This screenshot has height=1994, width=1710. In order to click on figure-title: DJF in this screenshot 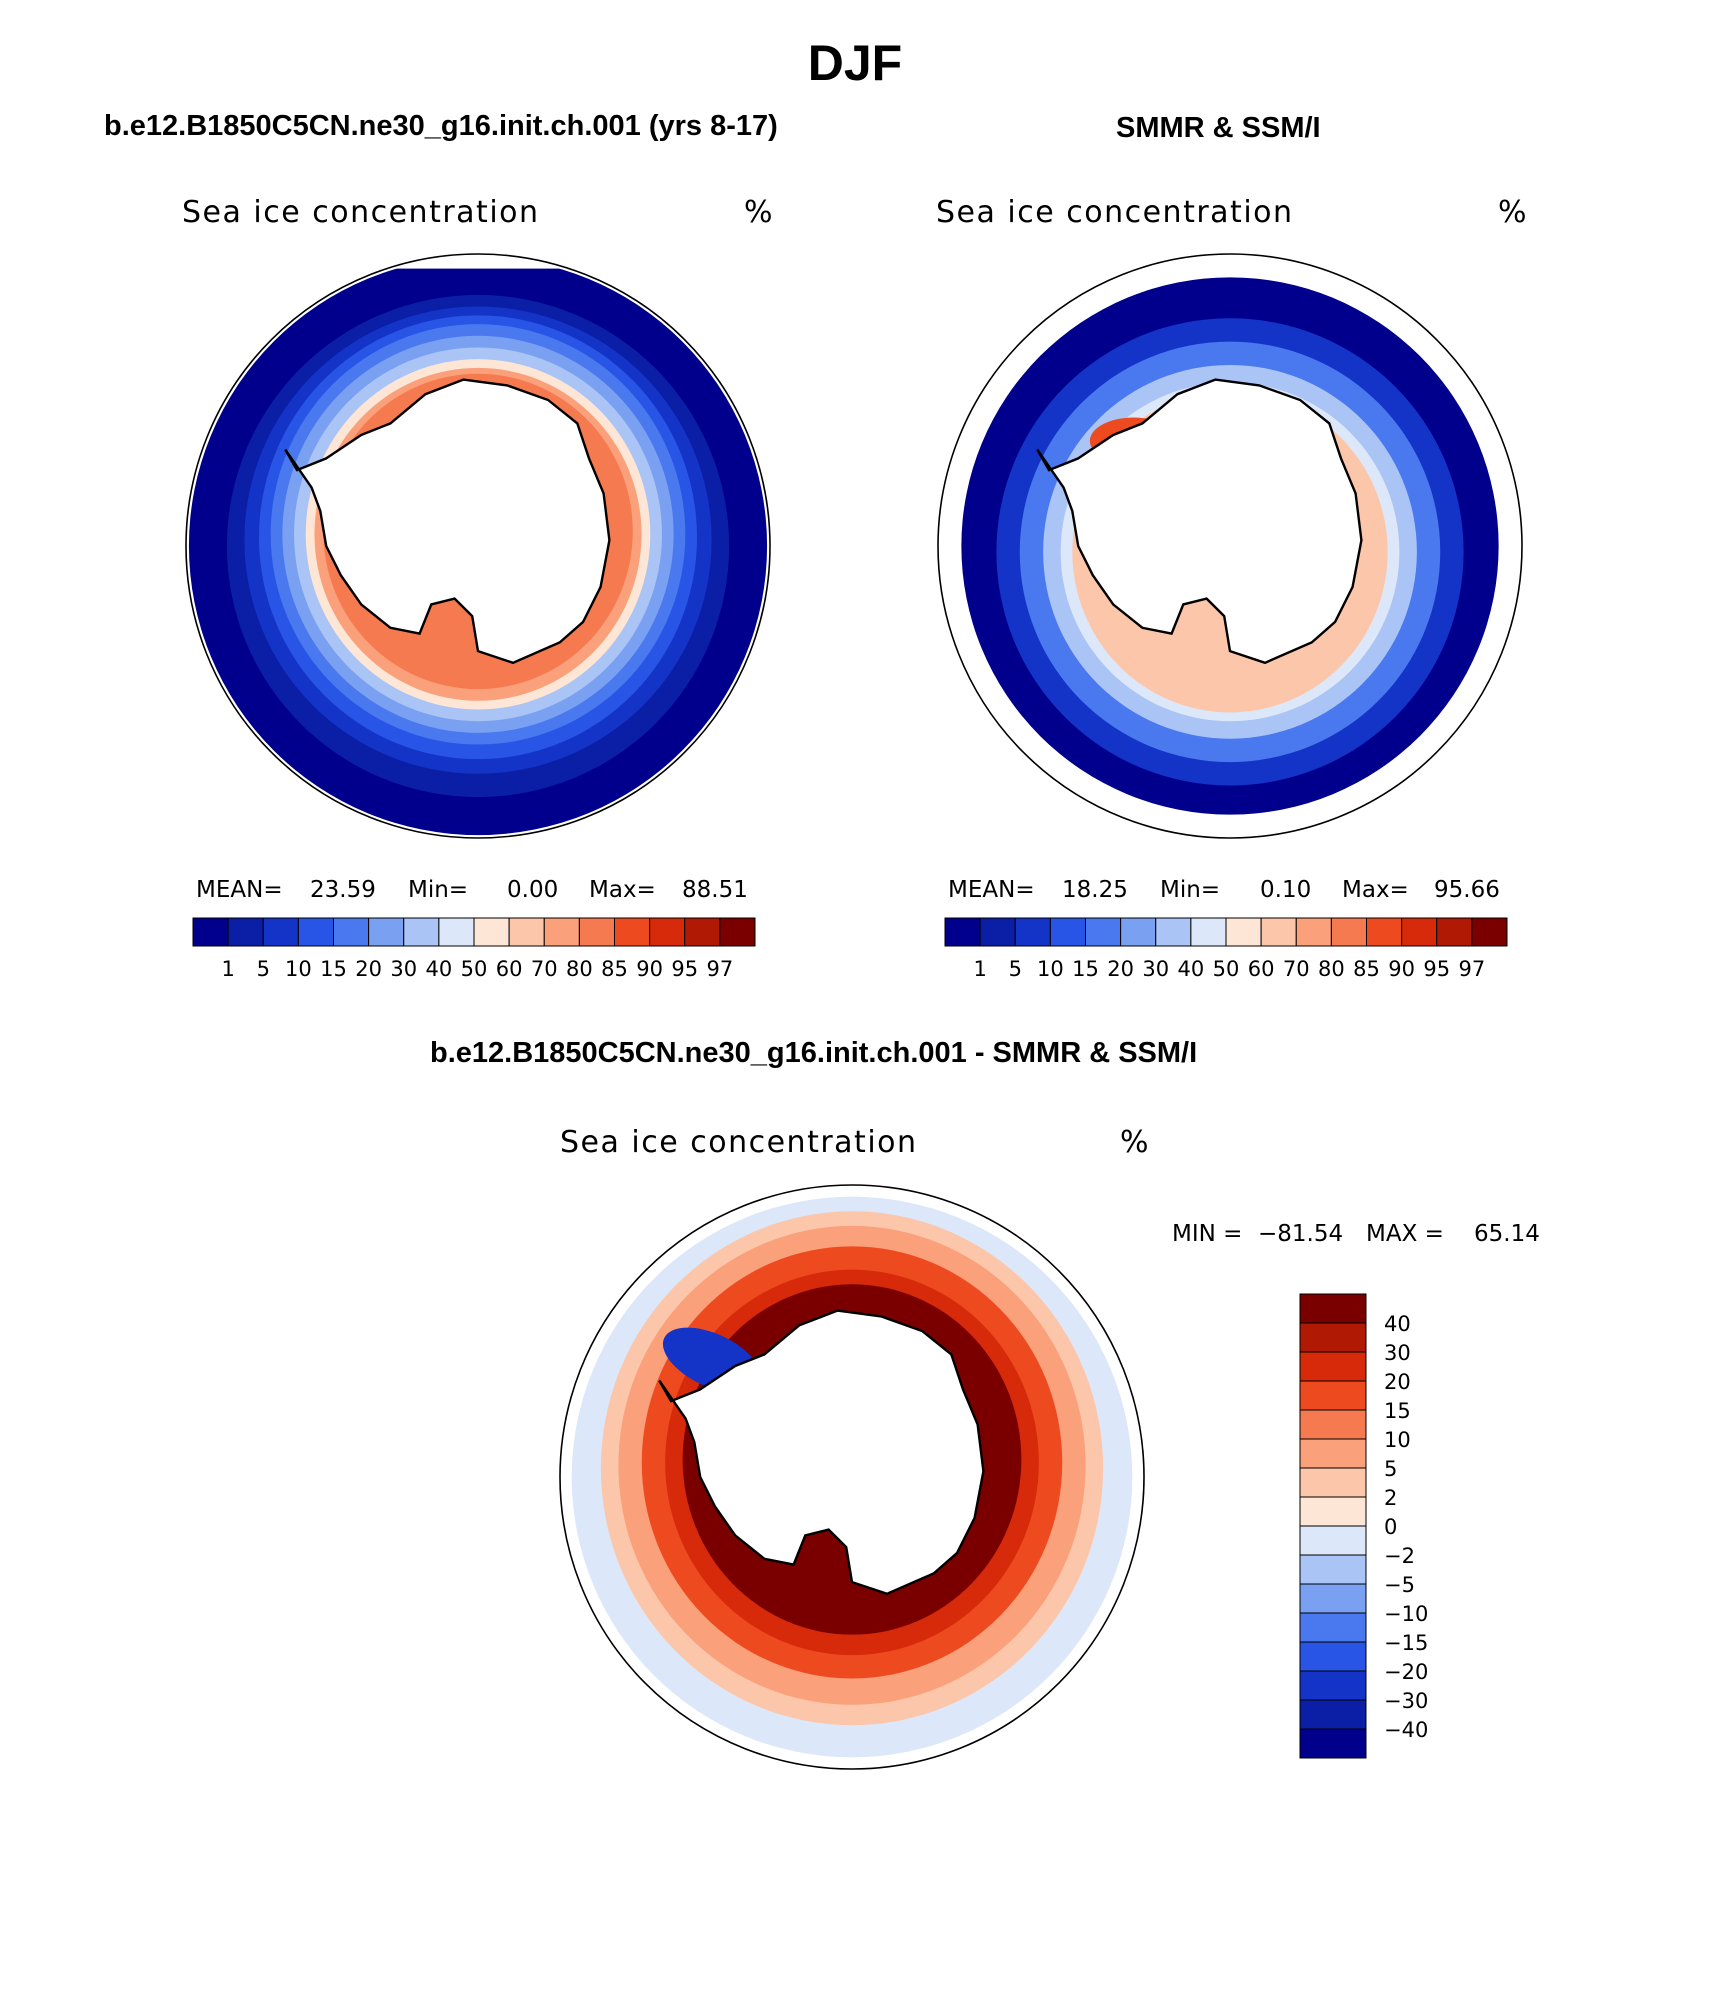, I will do `click(855, 63)`.